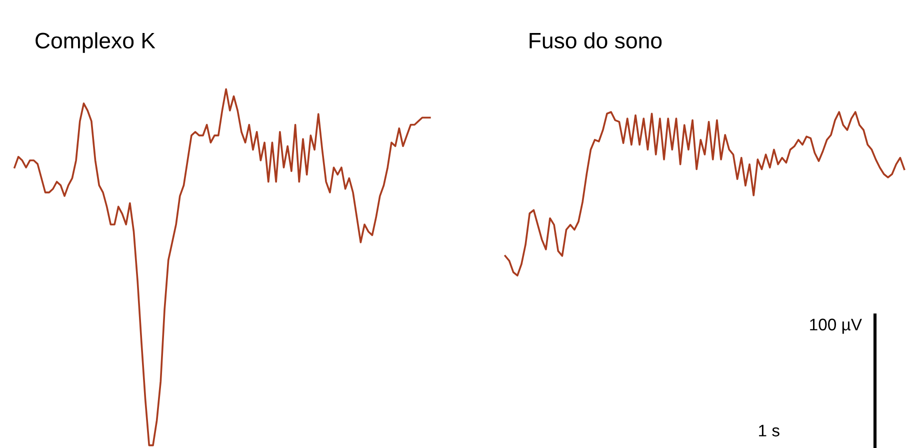 Image resolution: width=907 pixels, height=448 pixels. Describe the element at coordinates (96, 42) in the screenshot. I see `chart-title: Complexo K` at that location.